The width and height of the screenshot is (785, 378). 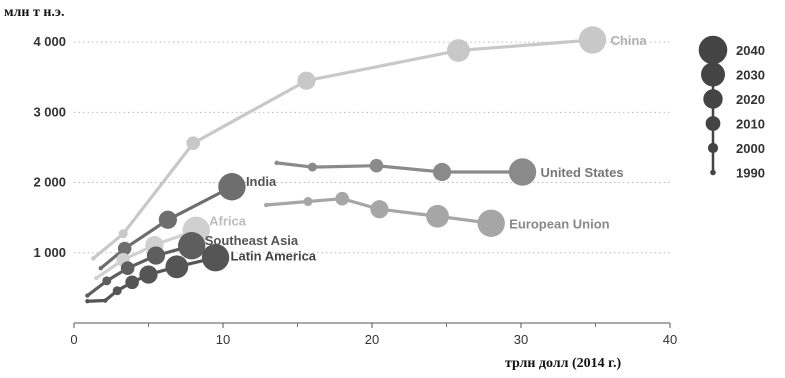 What do you see at coordinates (261, 181) in the screenshot?
I see `series-label-india: India` at bounding box center [261, 181].